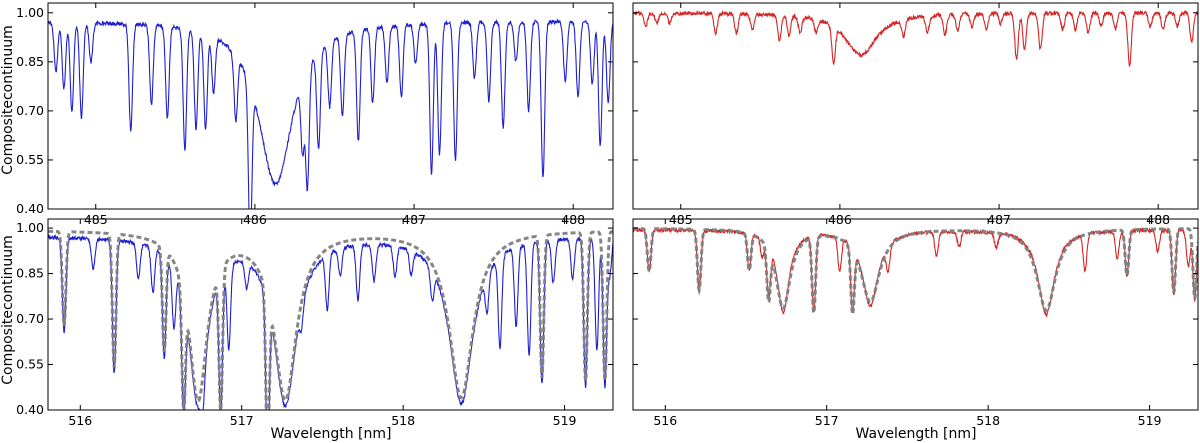  I want to click on model-spectrum-line, so click(915, 273).